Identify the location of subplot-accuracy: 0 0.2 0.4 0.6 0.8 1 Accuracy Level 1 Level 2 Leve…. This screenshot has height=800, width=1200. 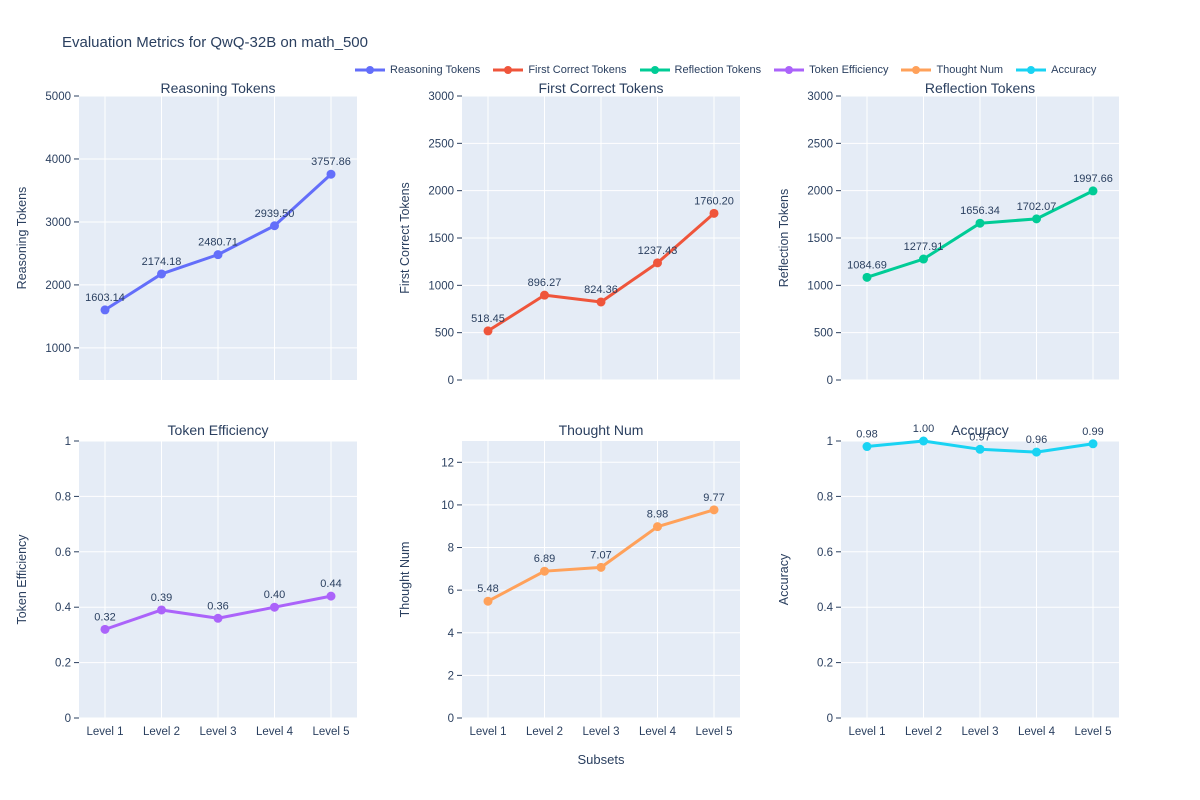
(948, 580).